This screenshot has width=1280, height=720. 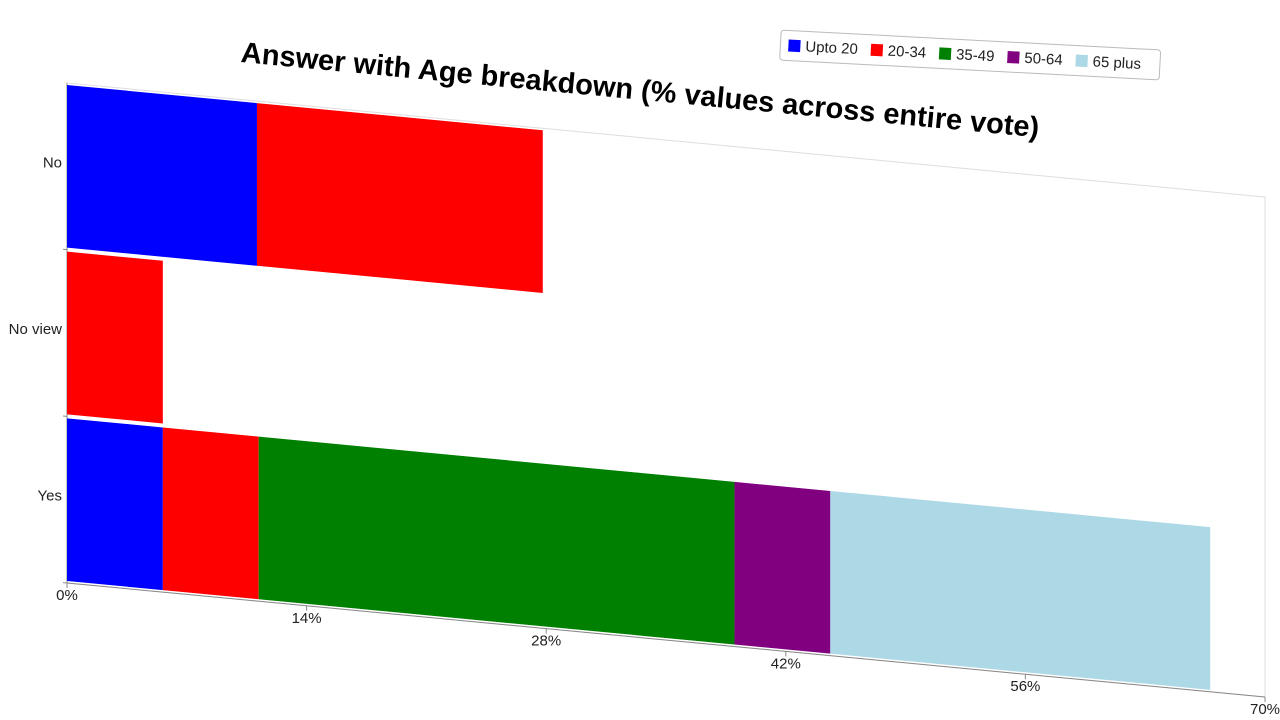 What do you see at coordinates (1116, 63) in the screenshot?
I see `legend-label: 65 plus` at bounding box center [1116, 63].